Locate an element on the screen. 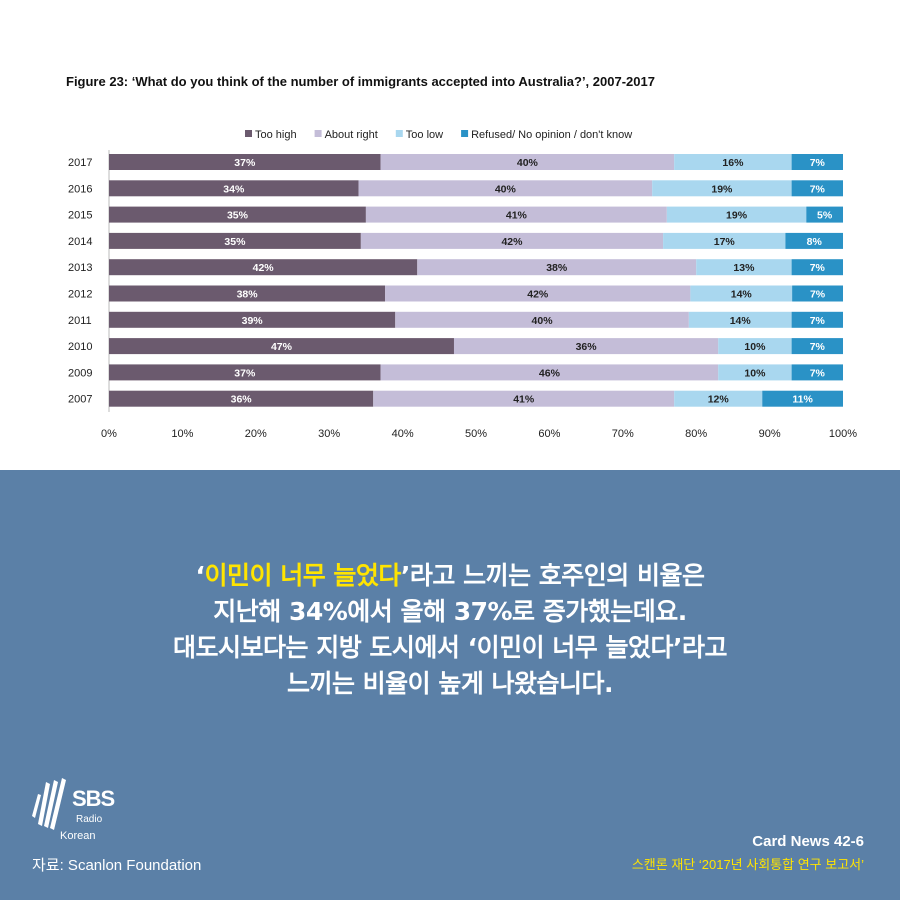  legend-label: About right is located at coordinates (351, 135).